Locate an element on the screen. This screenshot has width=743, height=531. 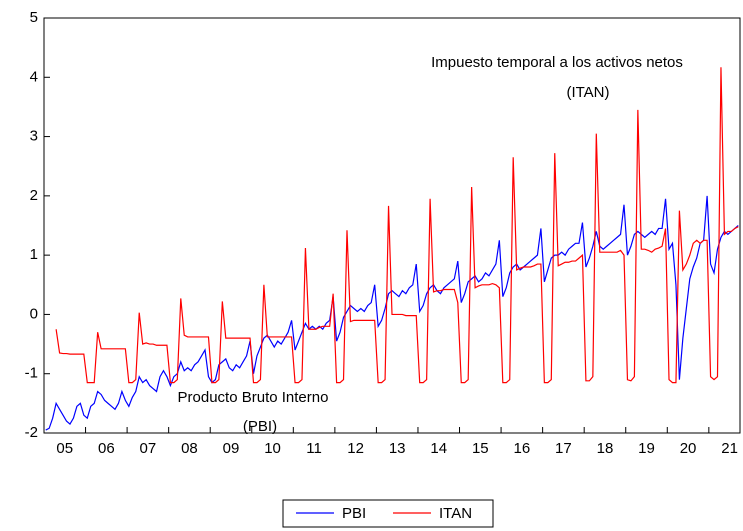
x-tick-label: 18 is located at coordinates (605, 448).